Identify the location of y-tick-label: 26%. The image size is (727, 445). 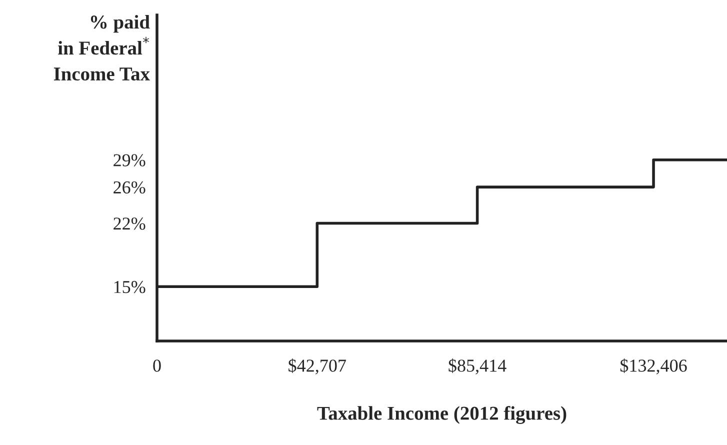
(130, 187).